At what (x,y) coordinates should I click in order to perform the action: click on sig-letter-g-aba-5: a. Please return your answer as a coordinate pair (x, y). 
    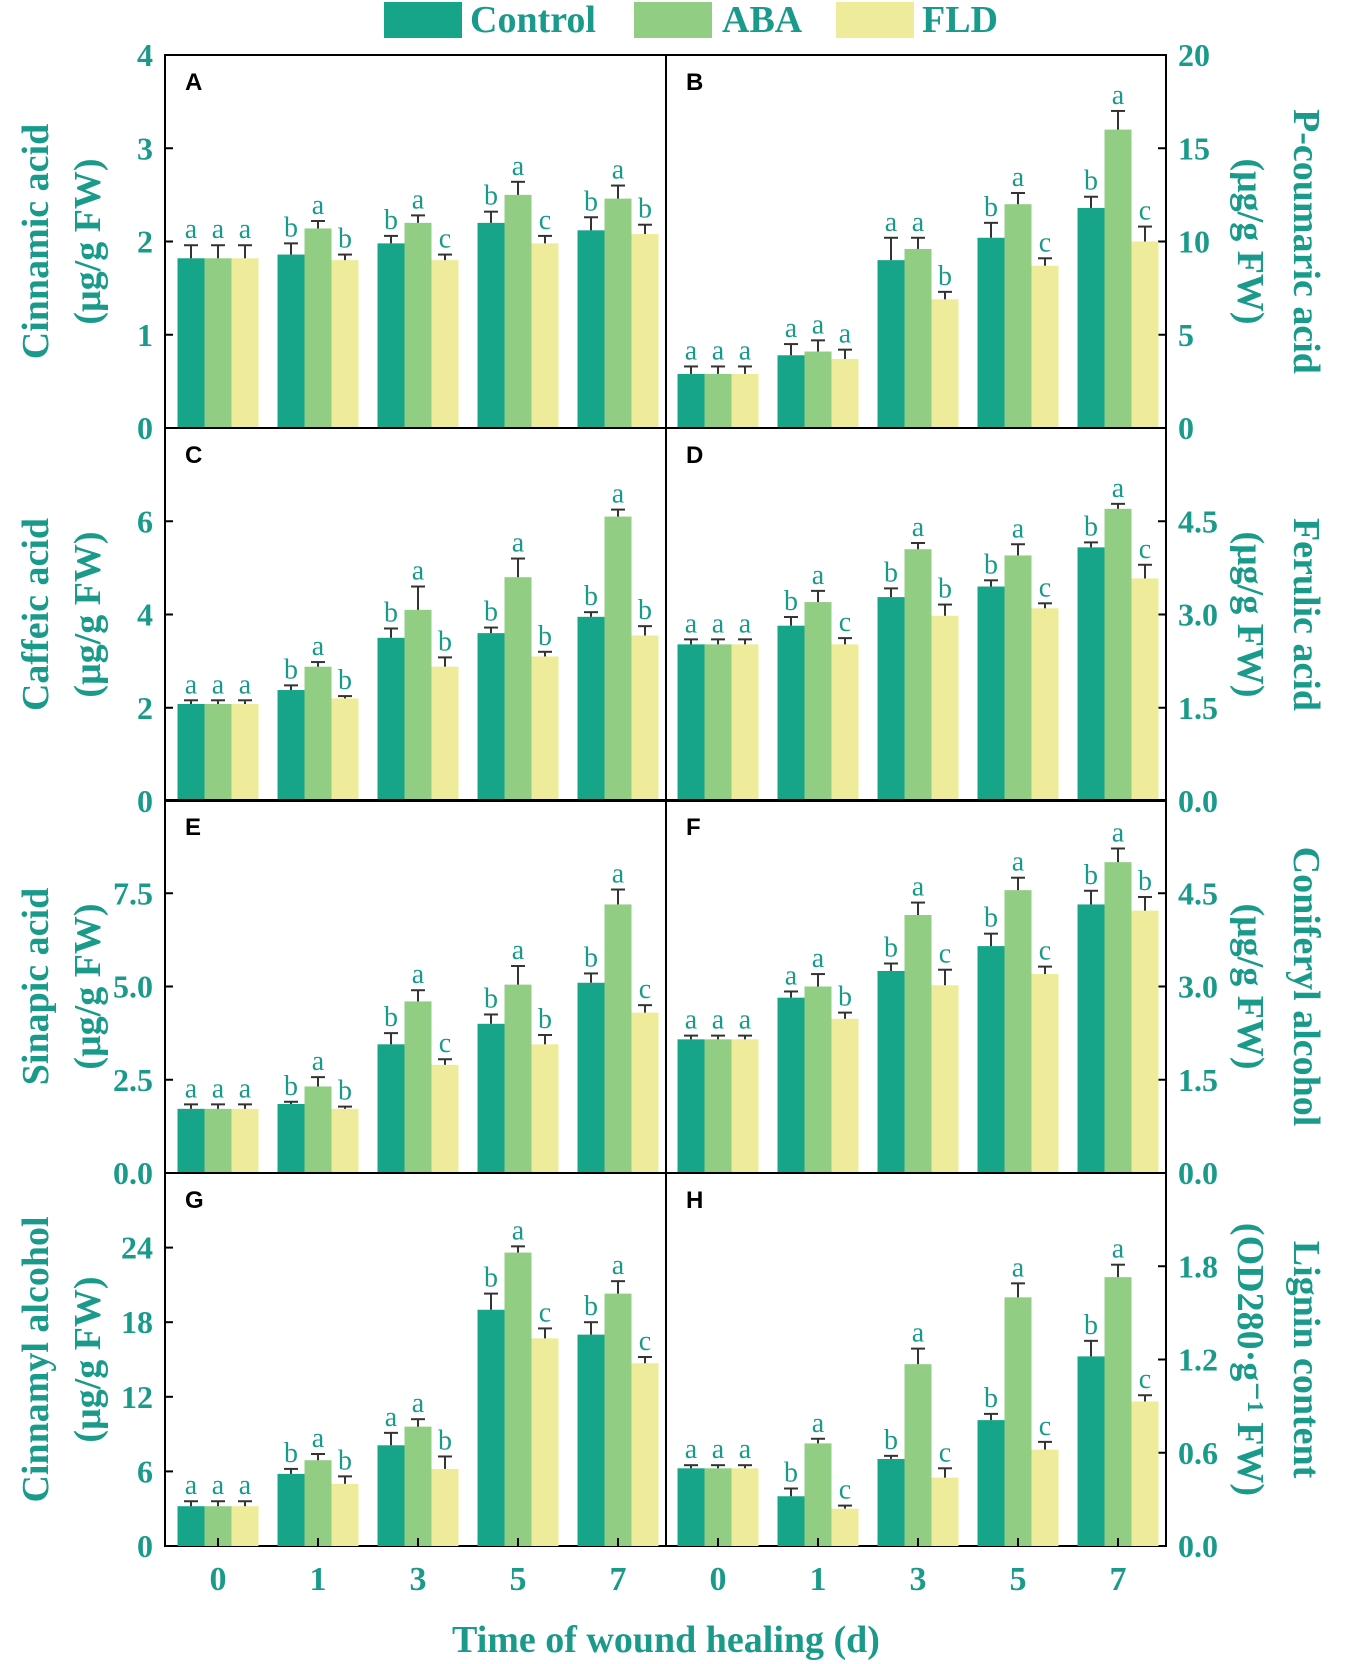
    Looking at the image, I should click on (518, 1230).